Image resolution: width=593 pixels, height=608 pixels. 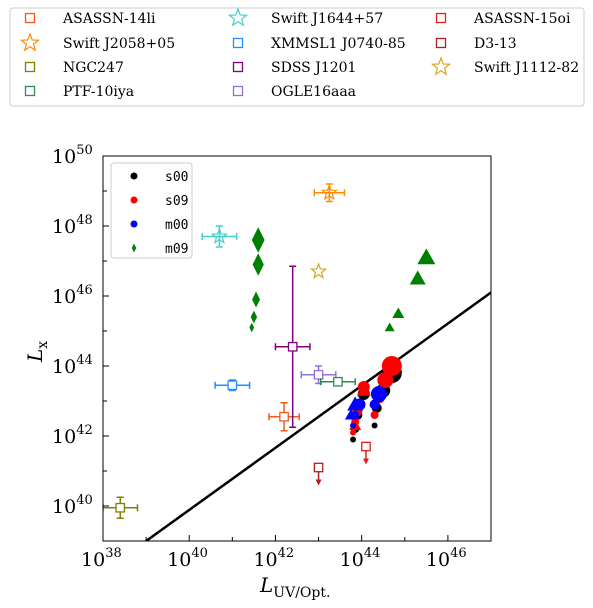 What do you see at coordinates (159, 213) in the screenshot?
I see `inner-legend: s00 s09 m00 m09` at bounding box center [159, 213].